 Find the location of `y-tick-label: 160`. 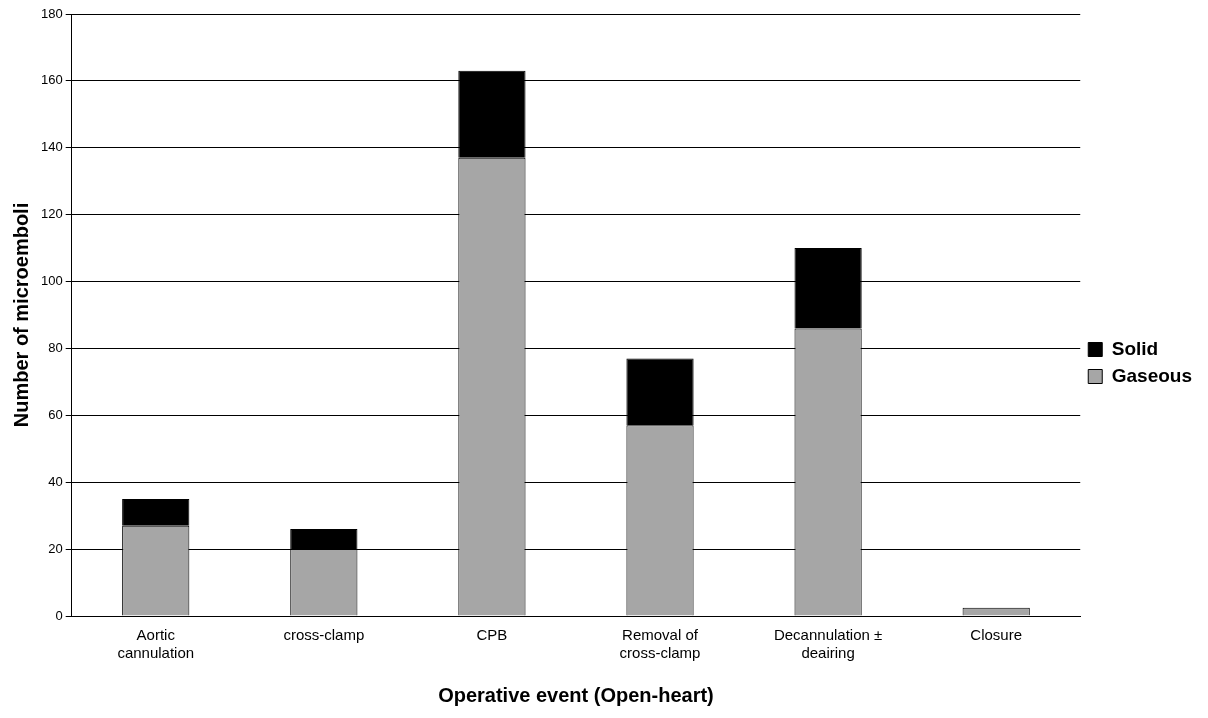

y-tick-label: 160 is located at coordinates (51, 80).